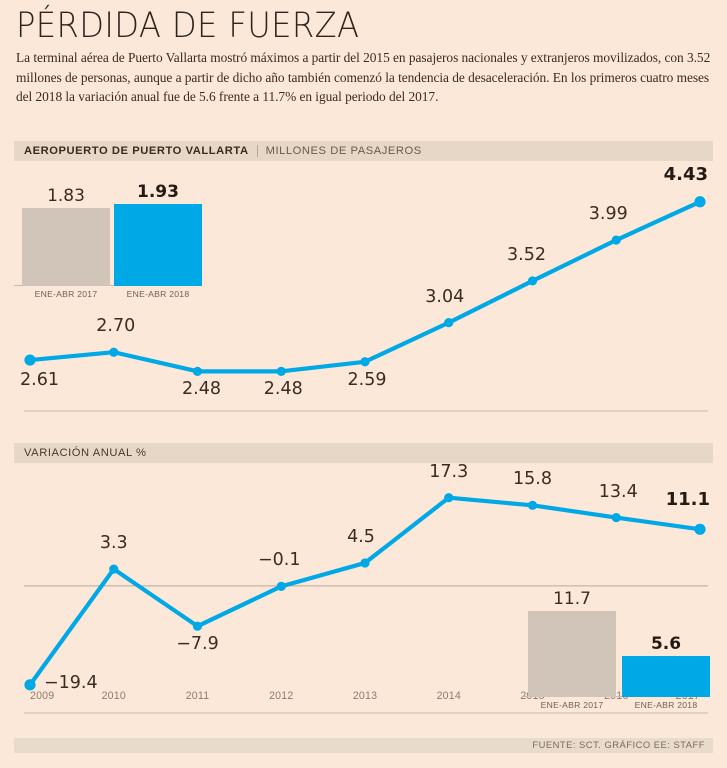  Describe the element at coordinates (71, 682) in the screenshot. I see `data-label-2009: −19.4` at that location.